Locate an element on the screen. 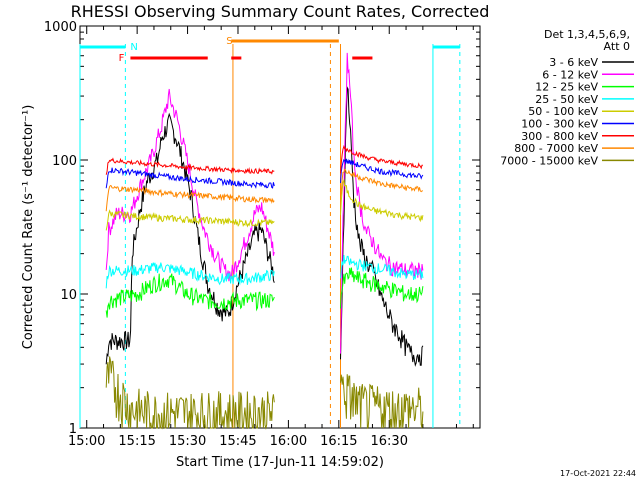 The image size is (640, 480). night-flag-label: N is located at coordinates (133, 47).